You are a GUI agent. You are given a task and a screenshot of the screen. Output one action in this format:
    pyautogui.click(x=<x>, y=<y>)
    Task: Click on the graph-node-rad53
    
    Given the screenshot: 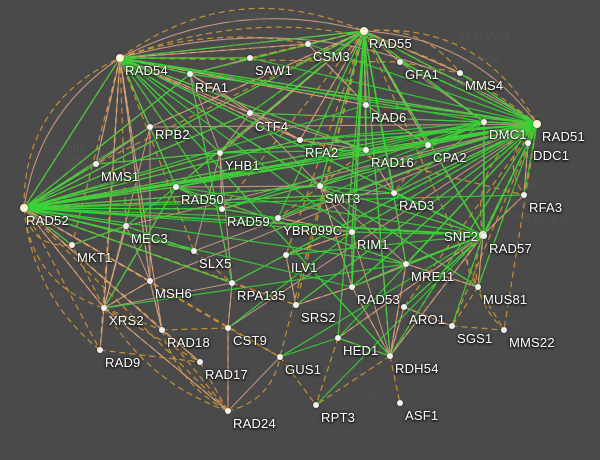 What is the action you would take?
    pyautogui.click(x=352, y=287)
    